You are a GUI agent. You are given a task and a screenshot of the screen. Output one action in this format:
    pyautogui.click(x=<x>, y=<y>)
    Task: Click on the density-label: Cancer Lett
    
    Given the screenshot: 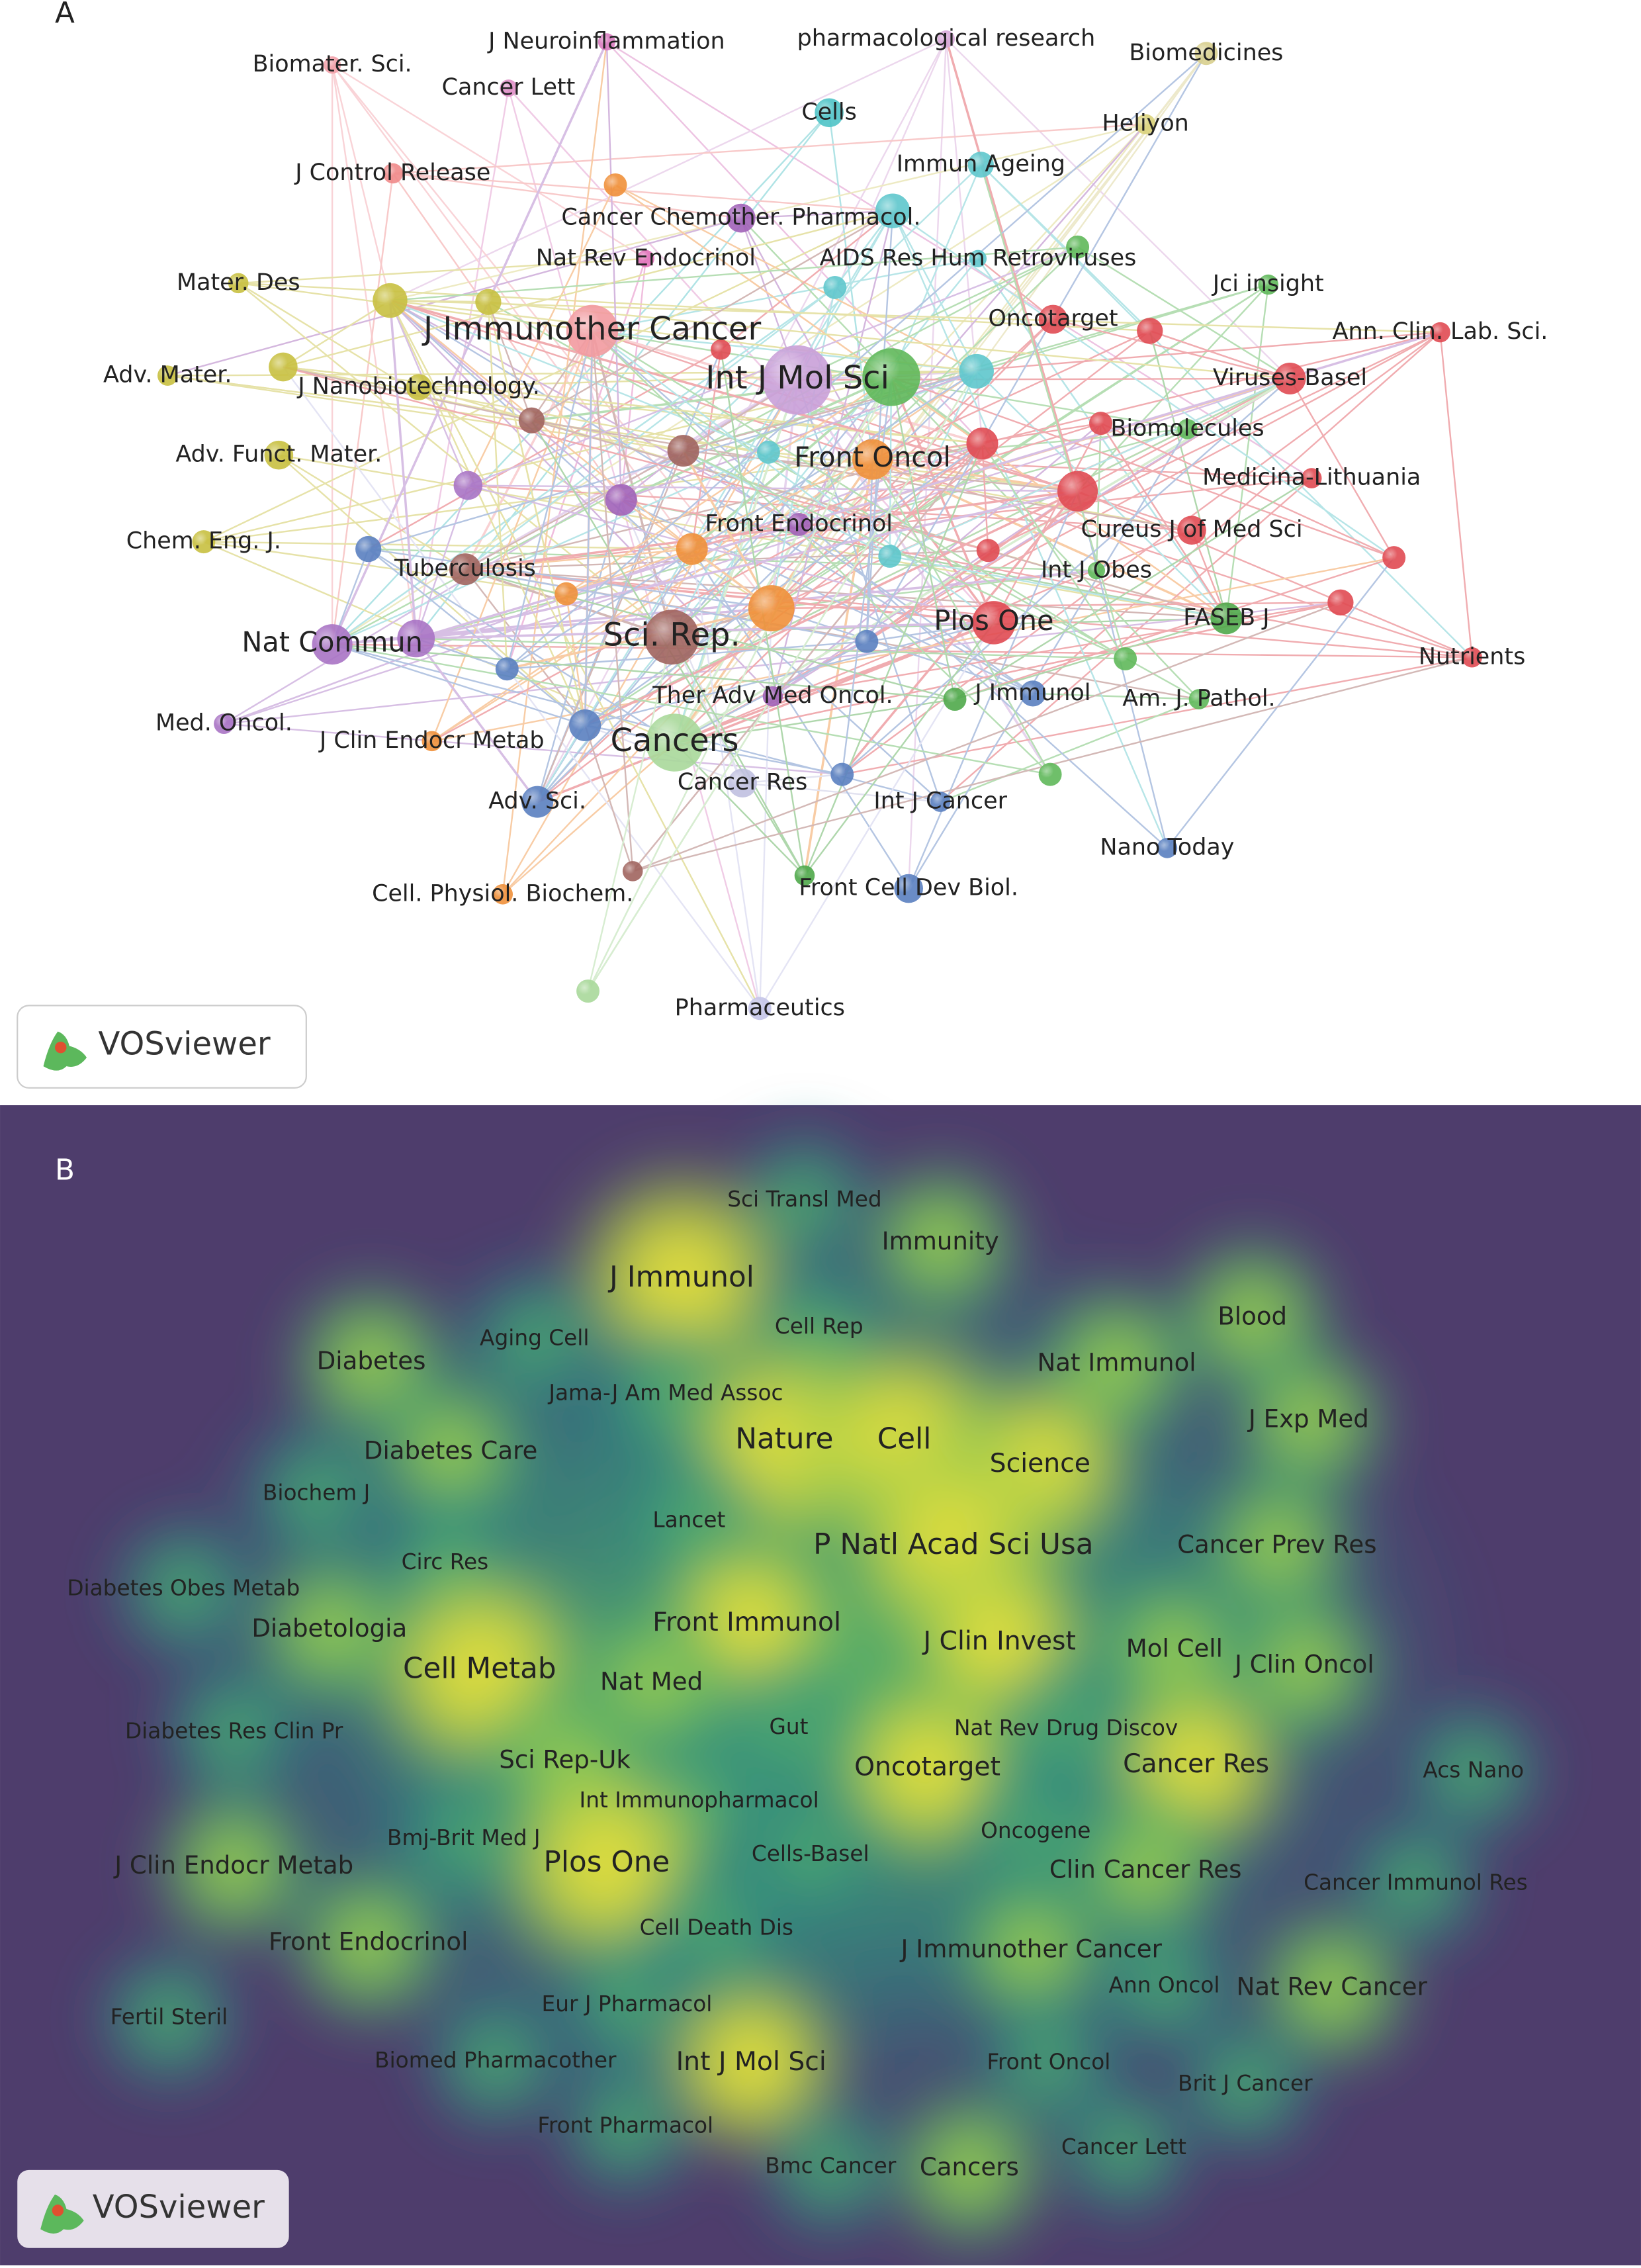 What is the action you would take?
    pyautogui.click(x=1123, y=2146)
    